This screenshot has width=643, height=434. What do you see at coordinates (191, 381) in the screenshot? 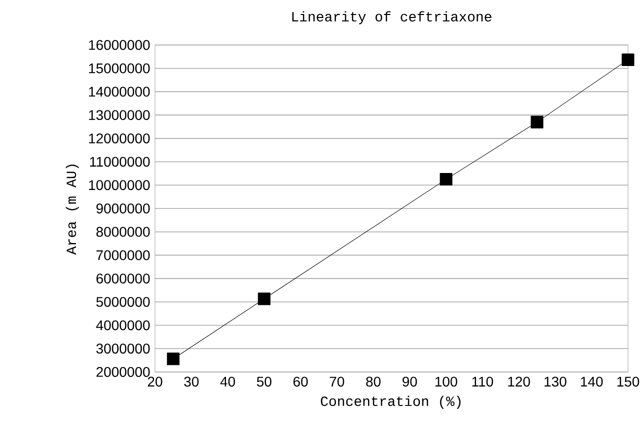
I see `x-tick-label: 30` at bounding box center [191, 381].